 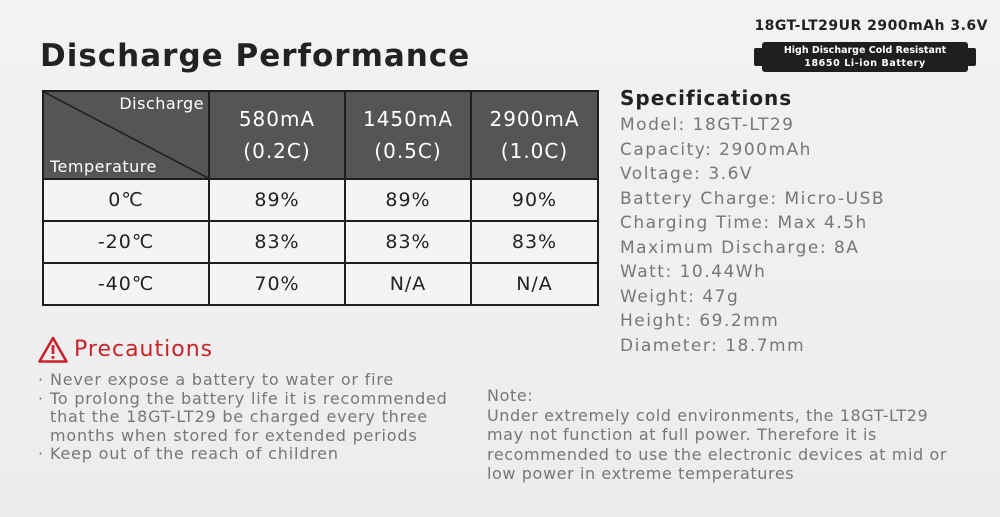 I want to click on spec-item: Capacity: 2900mAh, so click(x=716, y=149).